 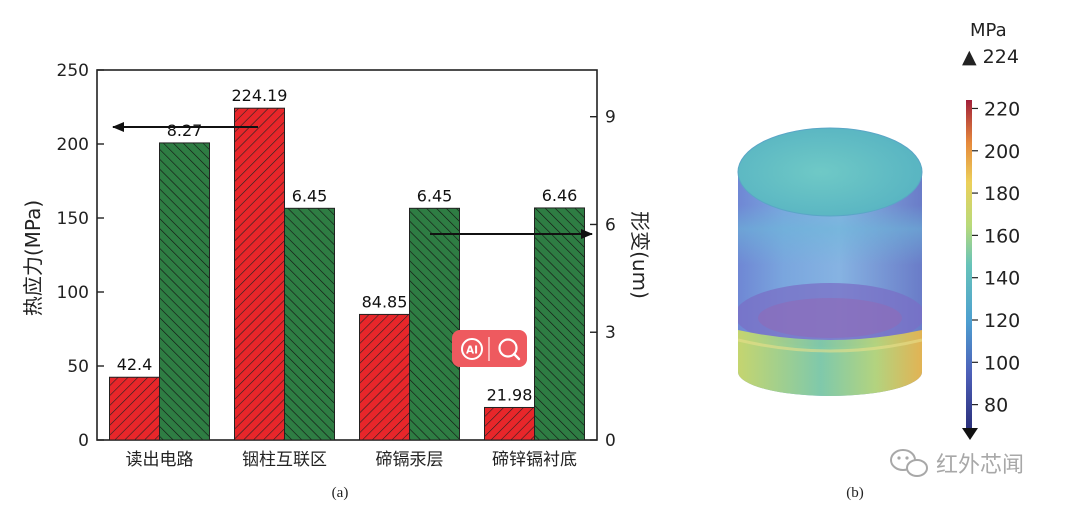 I want to click on wechat-watermark: 红外芯闻, so click(x=957, y=463).